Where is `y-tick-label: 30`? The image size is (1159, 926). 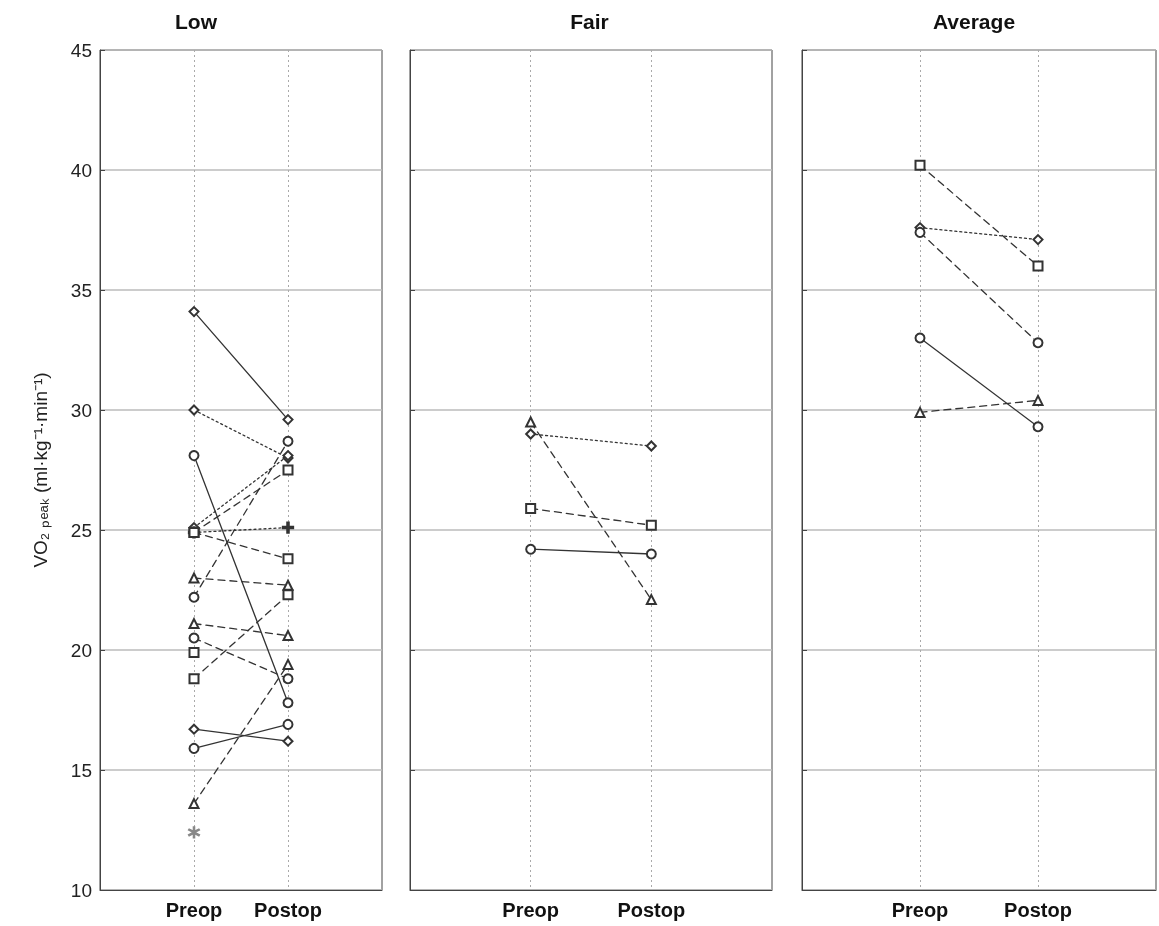 y-tick-label: 30 is located at coordinates (81, 410).